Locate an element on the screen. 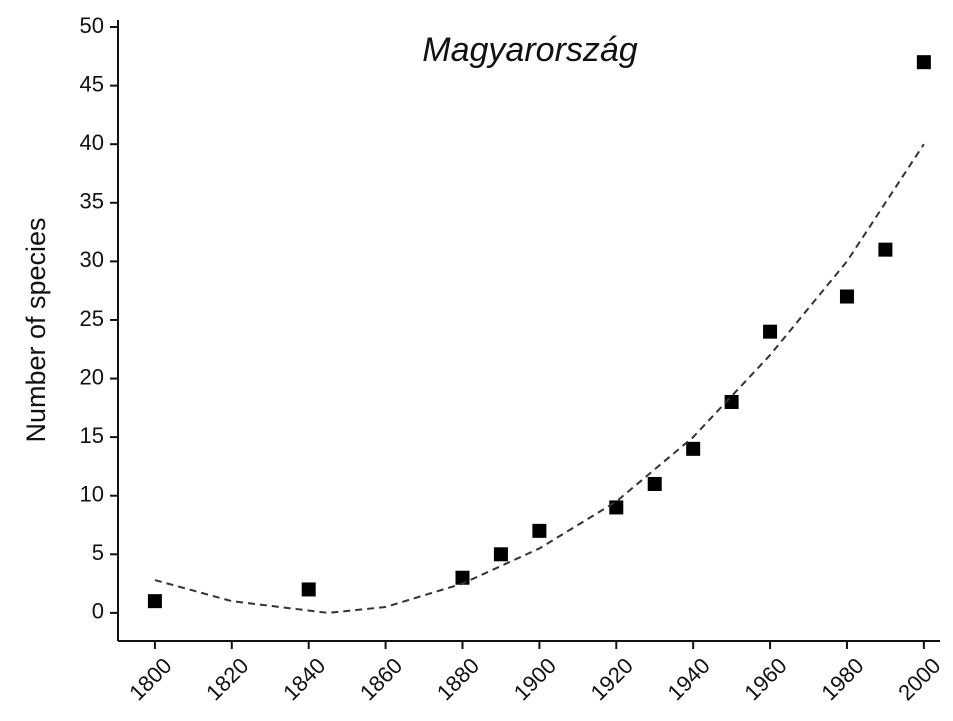  x-tick-label: 1860 is located at coordinates (381, 679).